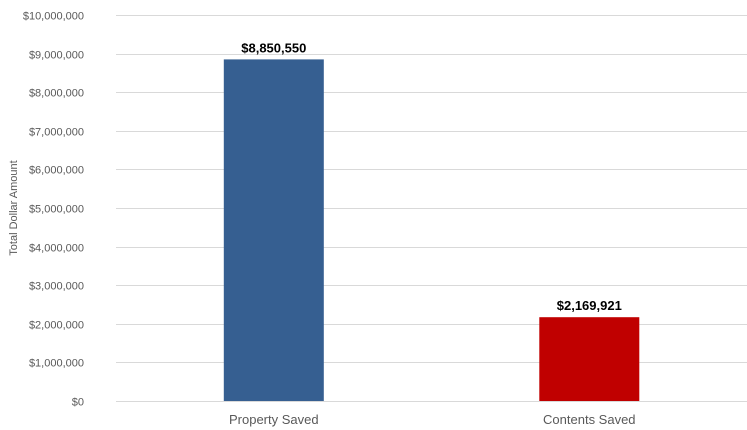  What do you see at coordinates (56, 56) in the screenshot?
I see `y-tick-label: $9,000,000` at bounding box center [56, 56].